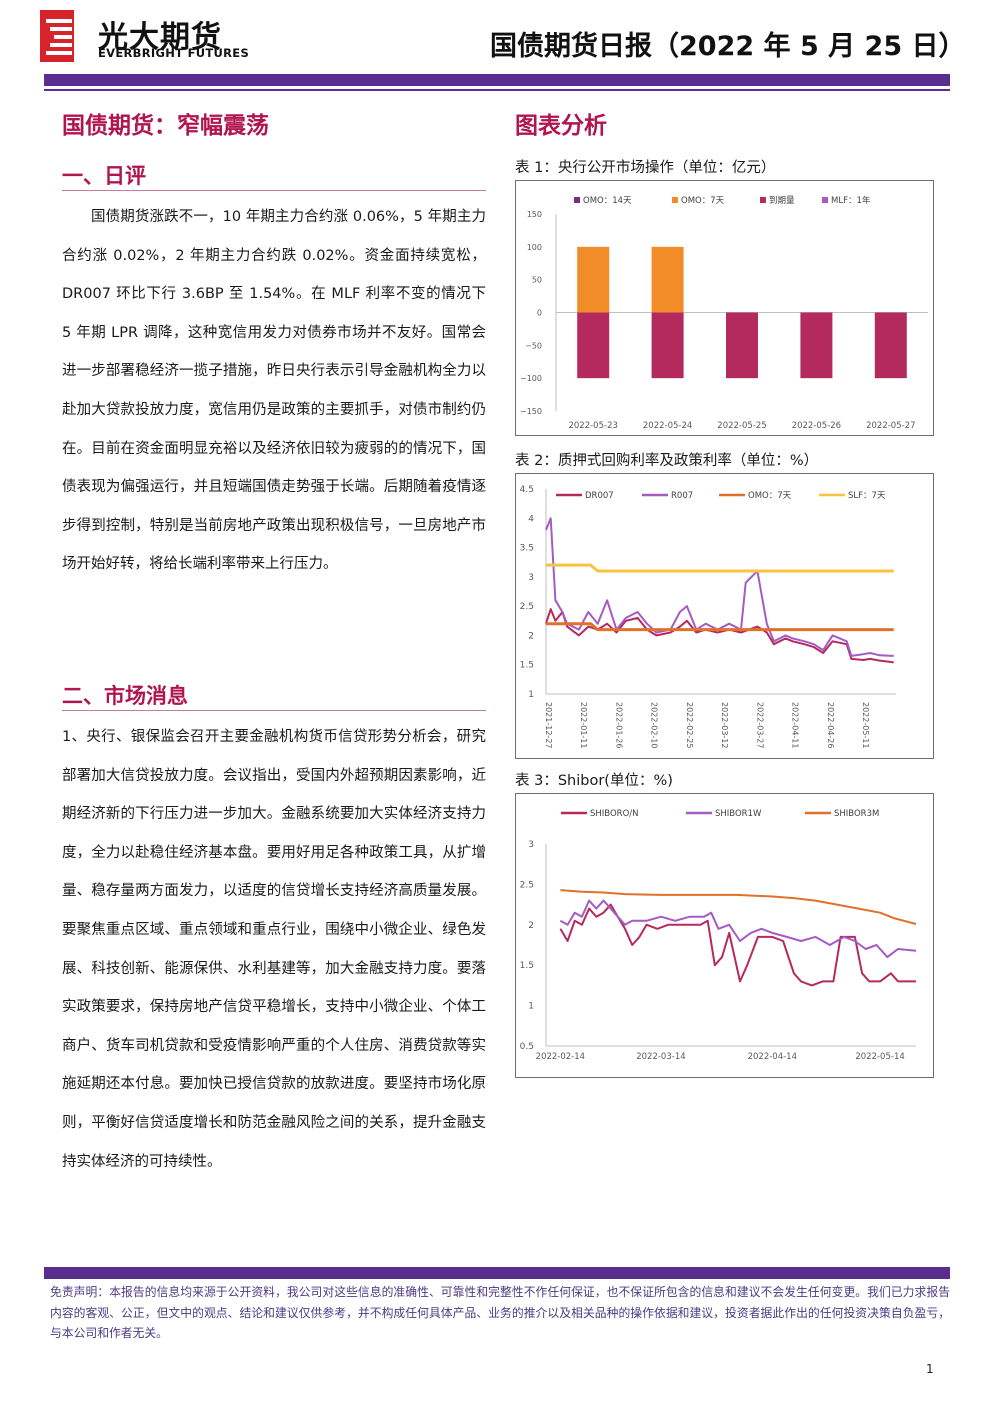  I want to click on chart3-legend-label: SHIBORO/N, so click(614, 814).